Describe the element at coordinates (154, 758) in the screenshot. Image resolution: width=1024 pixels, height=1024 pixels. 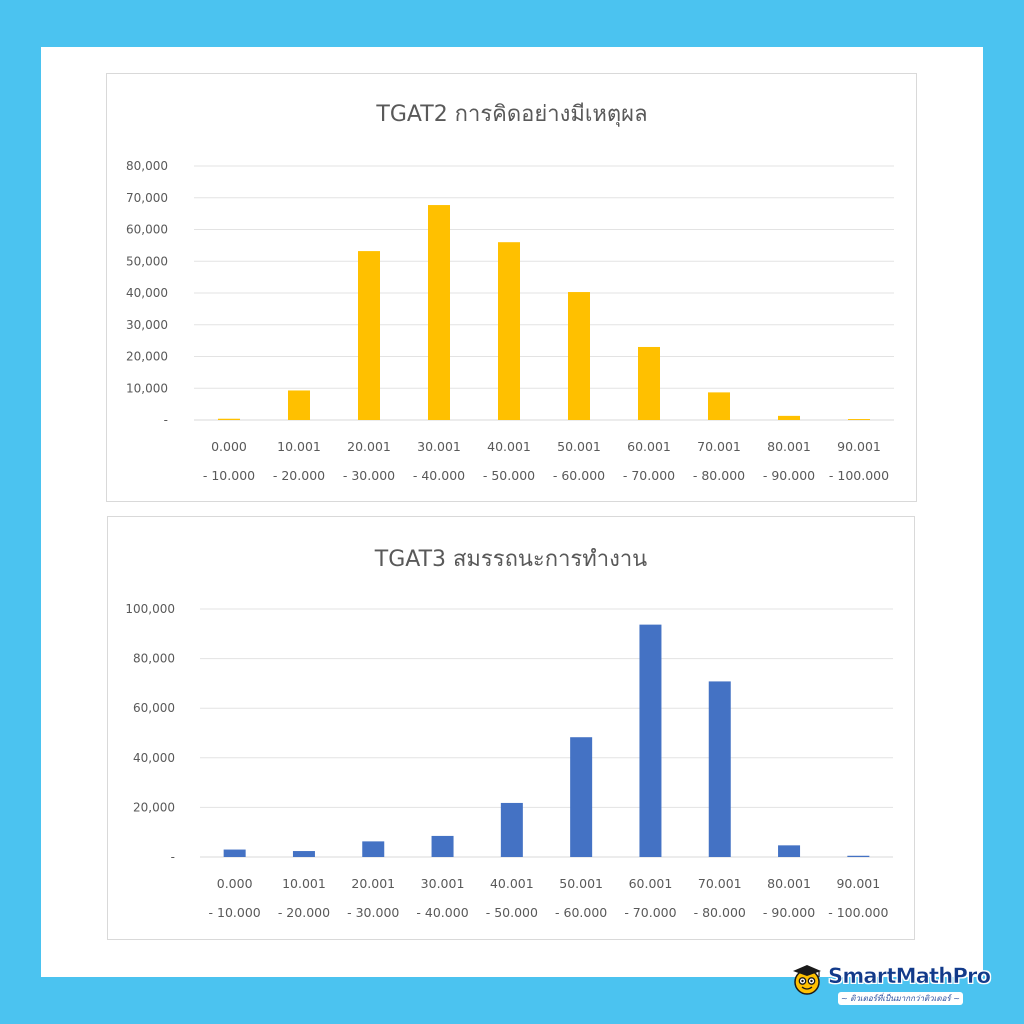
I see `tgat3-y-tick-label: 40,000` at that location.